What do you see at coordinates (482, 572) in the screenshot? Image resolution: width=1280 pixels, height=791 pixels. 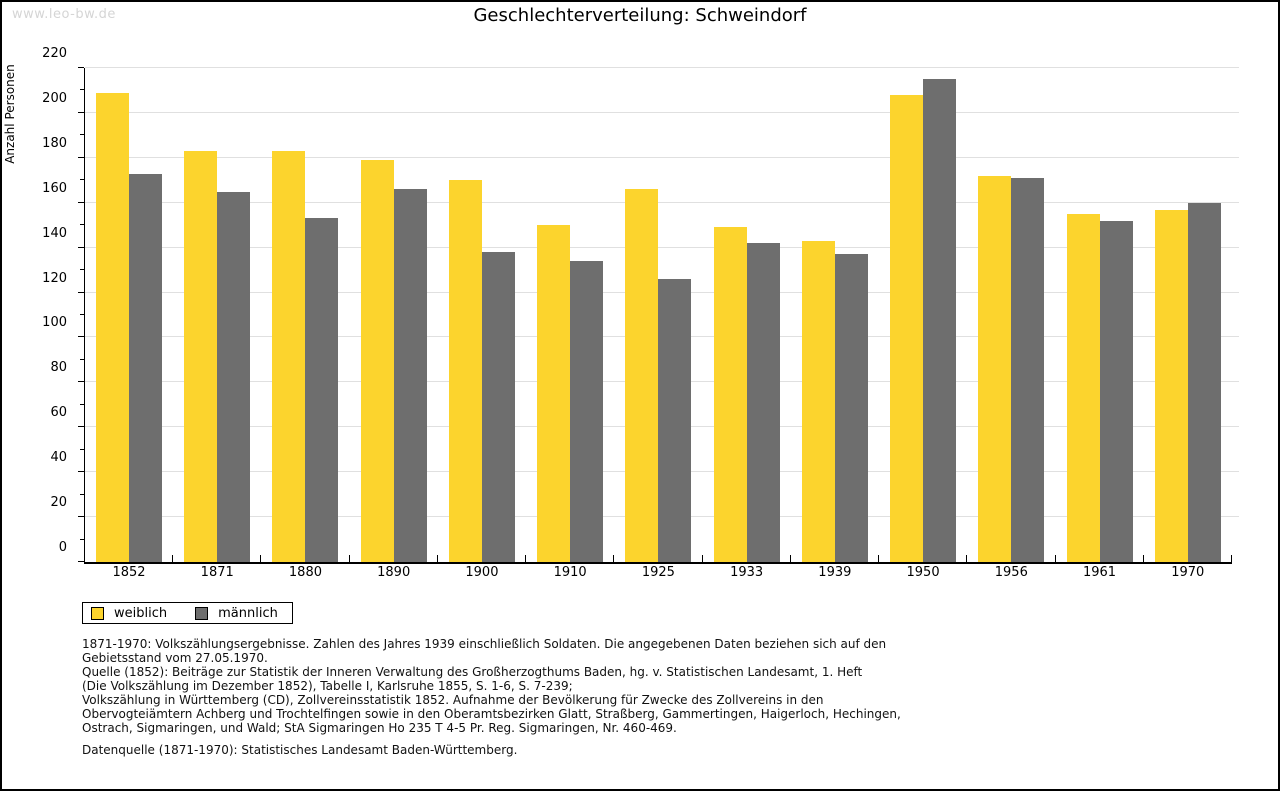 I see `x-category-label-1900: 1900` at bounding box center [482, 572].